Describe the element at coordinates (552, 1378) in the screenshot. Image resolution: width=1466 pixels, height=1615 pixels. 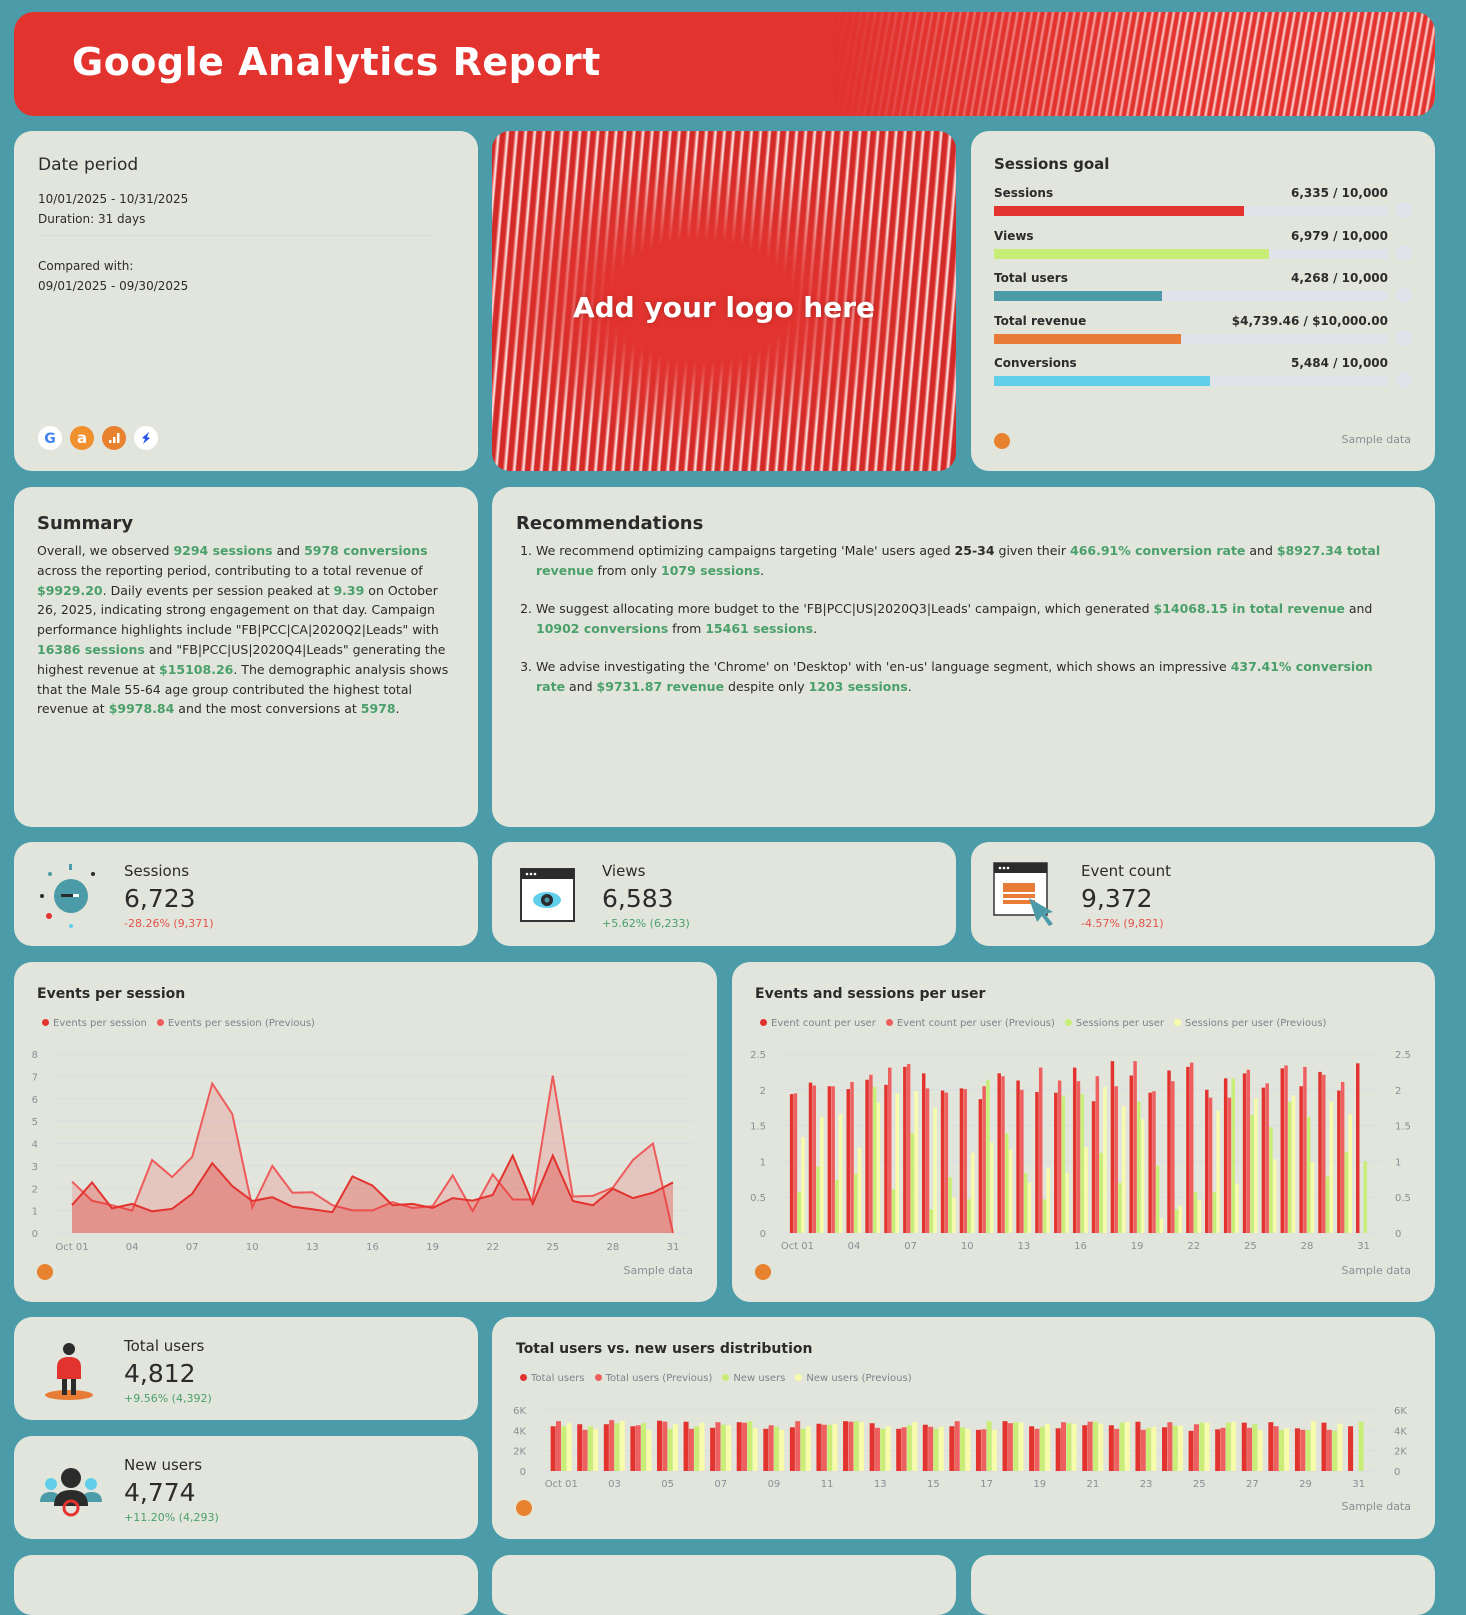
I see `legend-item: Total users` at that location.